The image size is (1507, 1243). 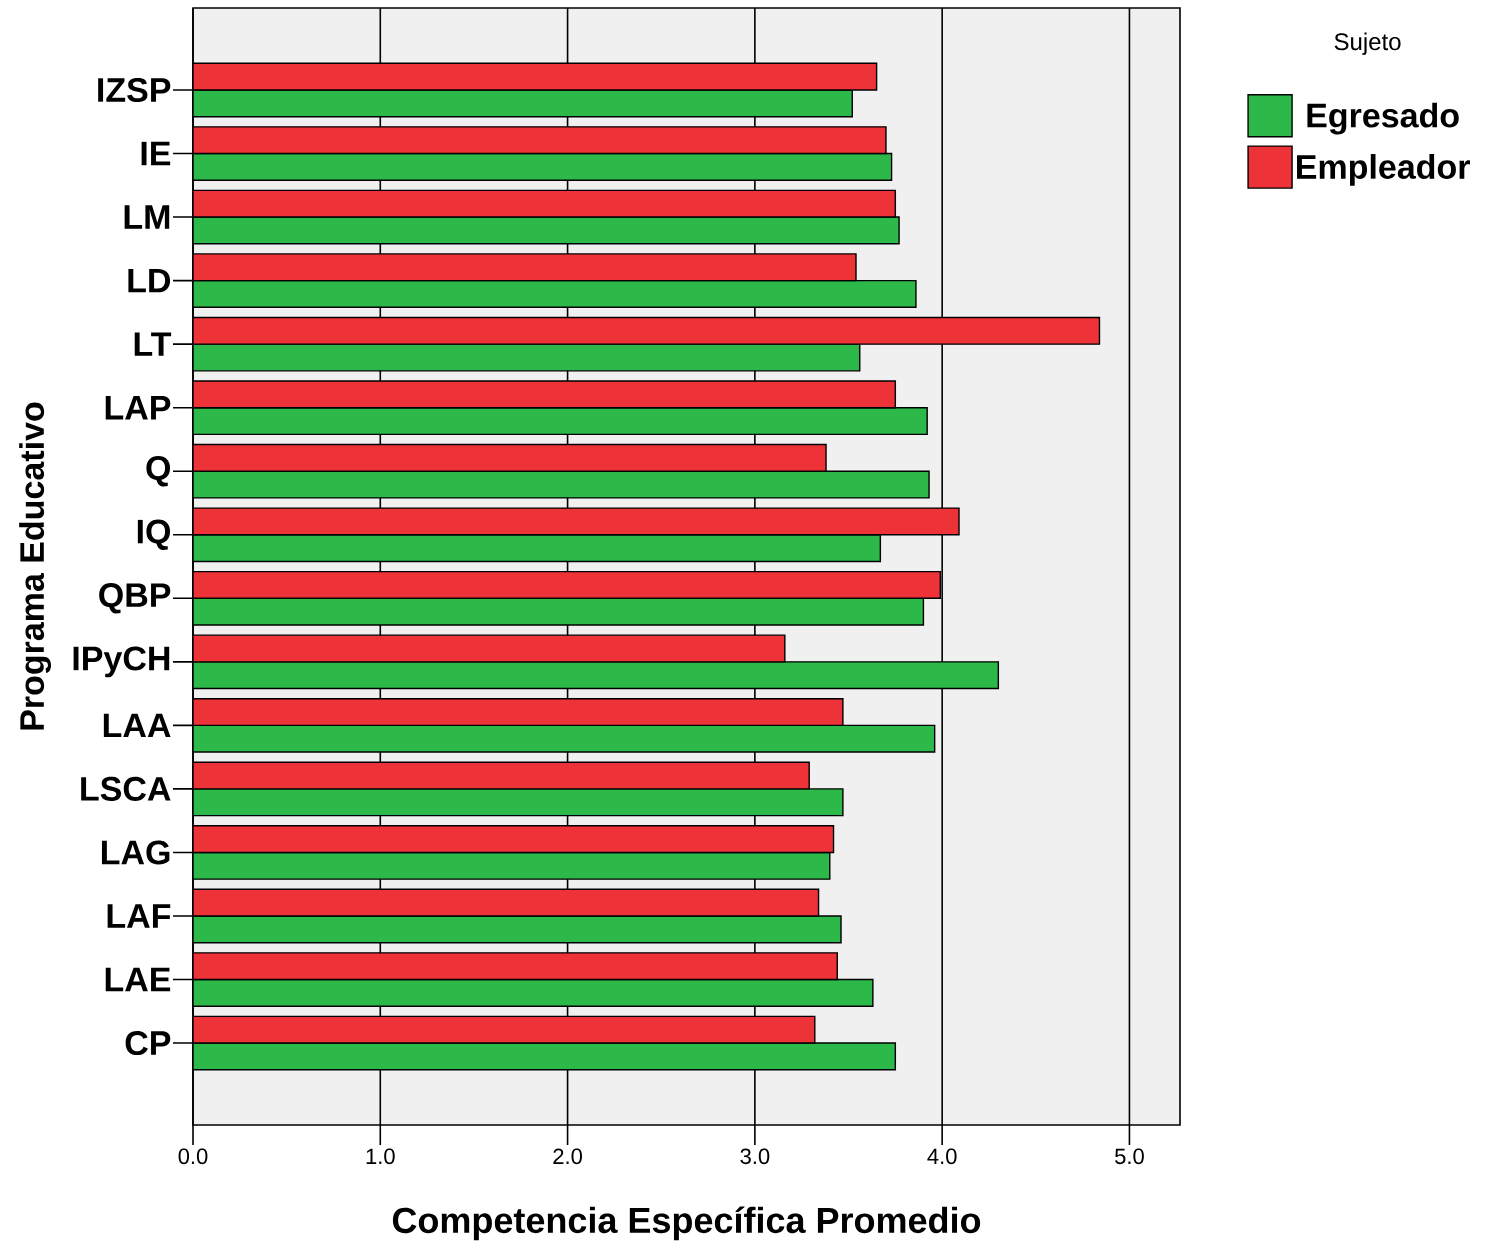 I want to click on y-tick-label: Q, so click(x=158, y=471).